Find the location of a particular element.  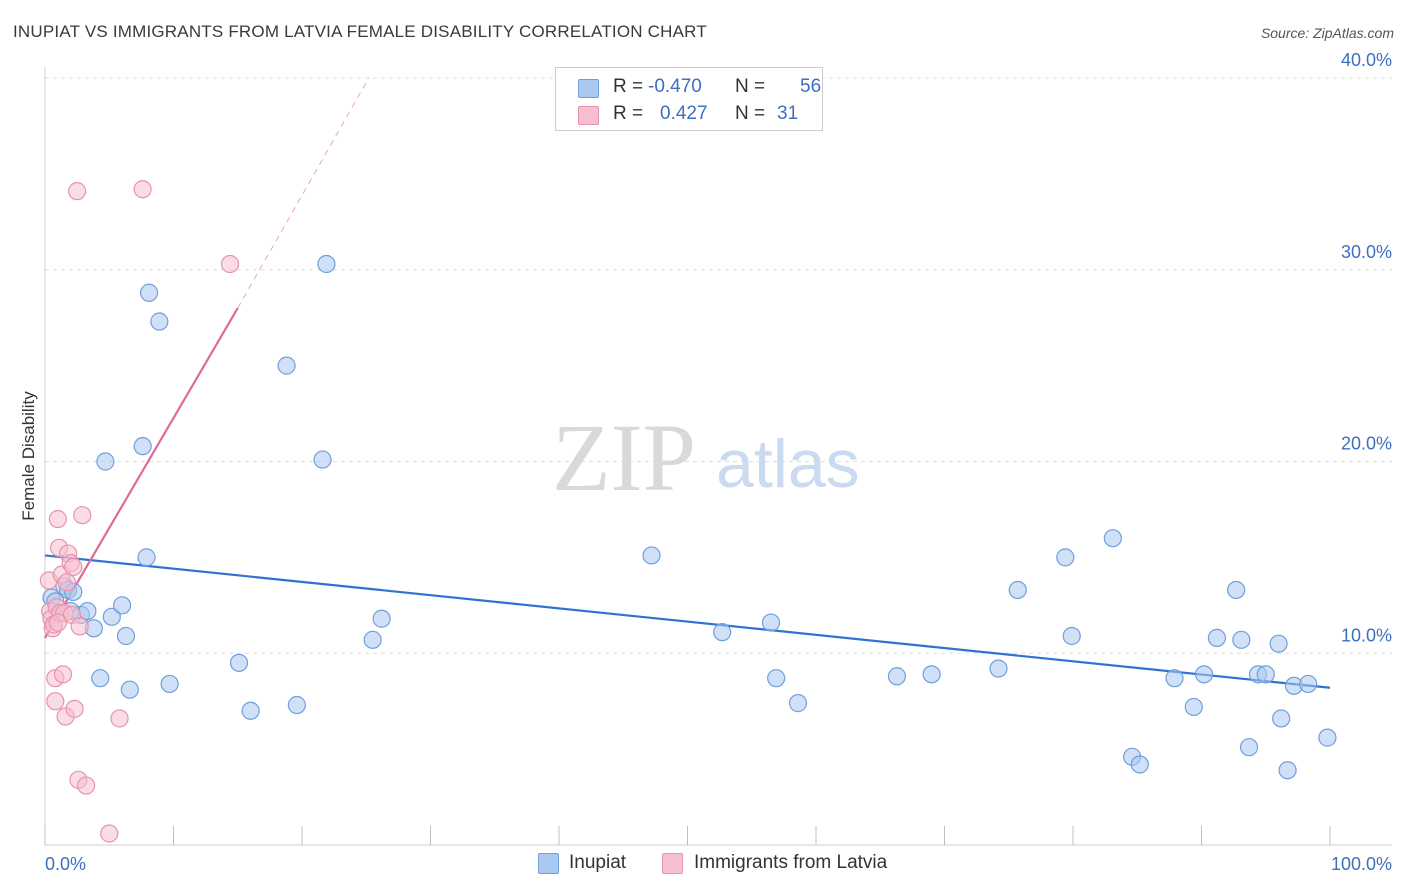

y-axis-title: Female Disability is located at coordinates (28, 456).